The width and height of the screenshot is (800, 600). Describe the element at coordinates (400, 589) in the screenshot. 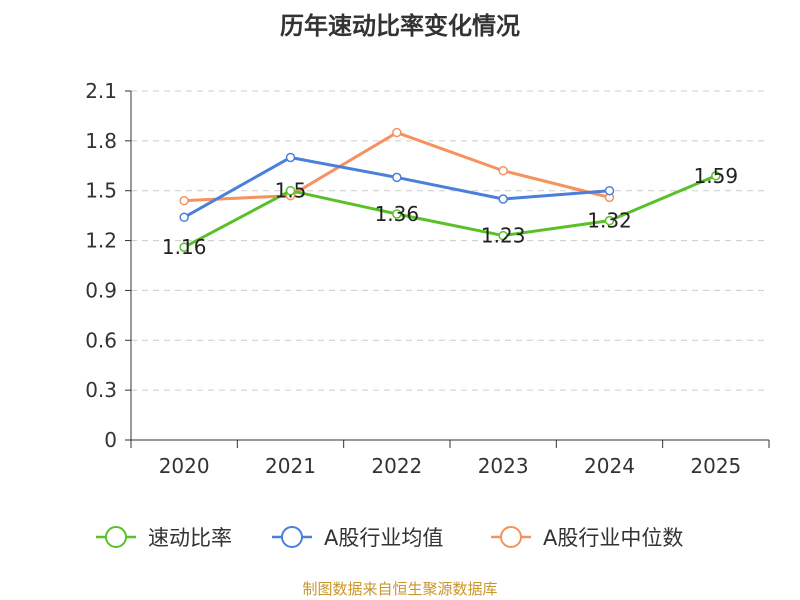

I see `source-note: 制图数据来自恒生聚源数据库` at that location.